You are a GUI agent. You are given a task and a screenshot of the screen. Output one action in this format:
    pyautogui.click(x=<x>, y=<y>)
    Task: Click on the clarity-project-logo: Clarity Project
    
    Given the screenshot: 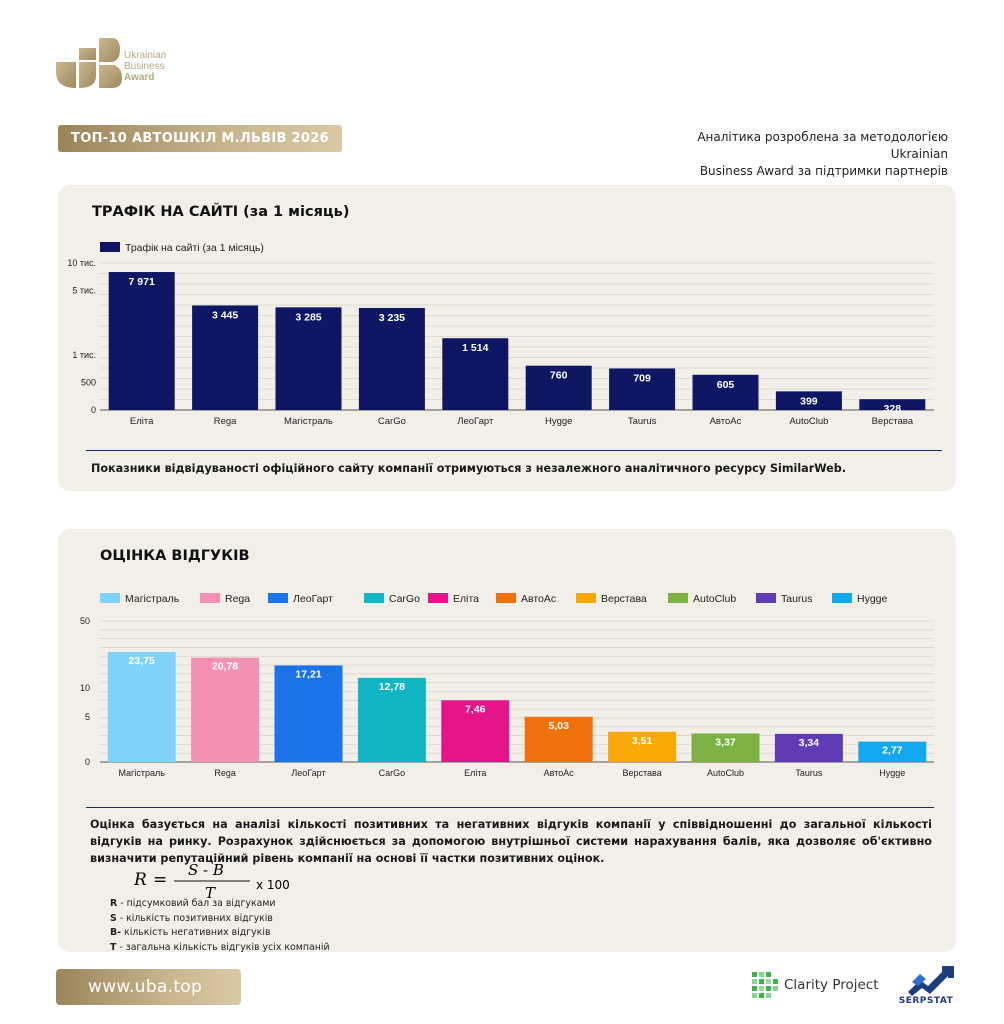 What is the action you would take?
    pyautogui.click(x=822, y=986)
    